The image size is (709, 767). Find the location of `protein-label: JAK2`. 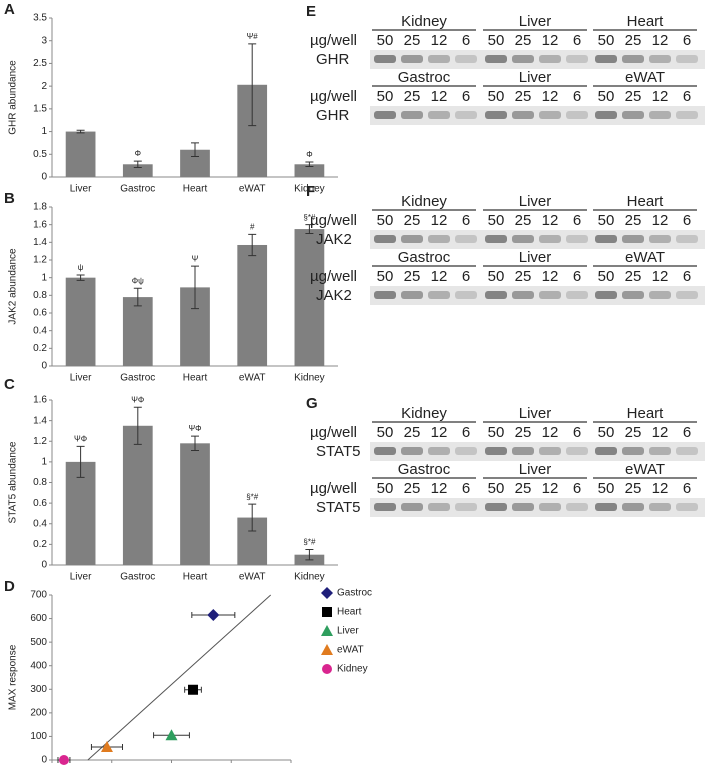

protein-label: JAK2 is located at coordinates (334, 295).